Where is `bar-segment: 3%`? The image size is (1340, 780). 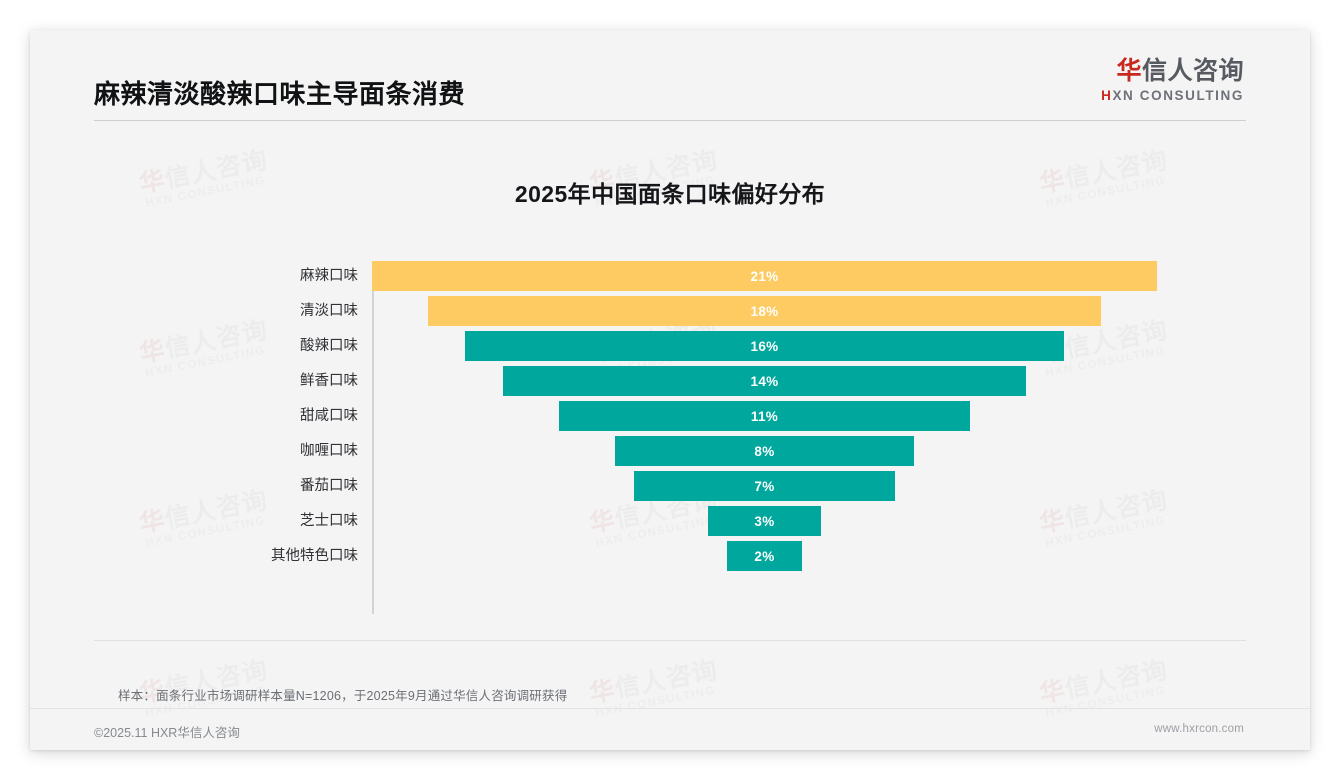
bar-segment: 3% is located at coordinates (764, 521).